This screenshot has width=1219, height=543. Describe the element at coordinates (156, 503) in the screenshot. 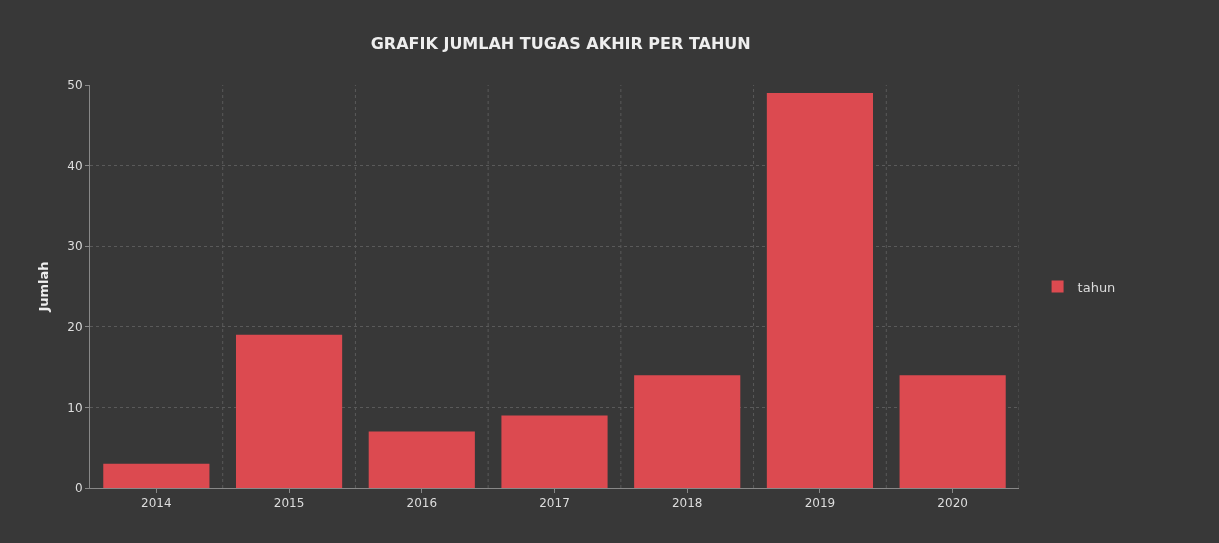

I see `x-tick-label: 2014` at that location.